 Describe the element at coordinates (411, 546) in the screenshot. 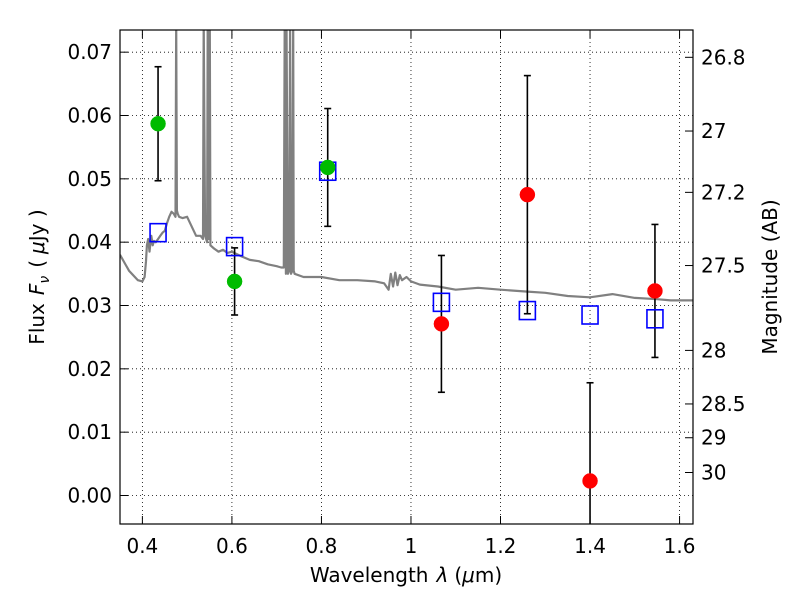

I see `x-tick-label: 1` at that location.